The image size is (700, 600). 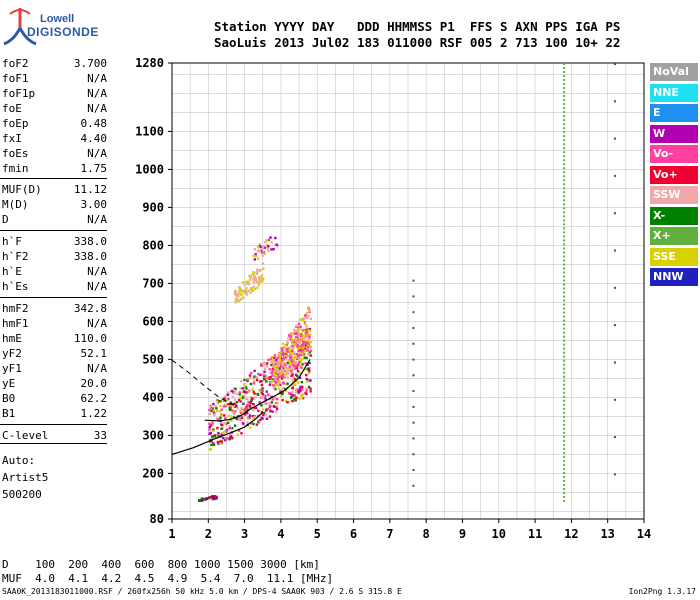 What do you see at coordinates (19, 93) in the screenshot?
I see `param-name: foF1p` at bounding box center [19, 93].